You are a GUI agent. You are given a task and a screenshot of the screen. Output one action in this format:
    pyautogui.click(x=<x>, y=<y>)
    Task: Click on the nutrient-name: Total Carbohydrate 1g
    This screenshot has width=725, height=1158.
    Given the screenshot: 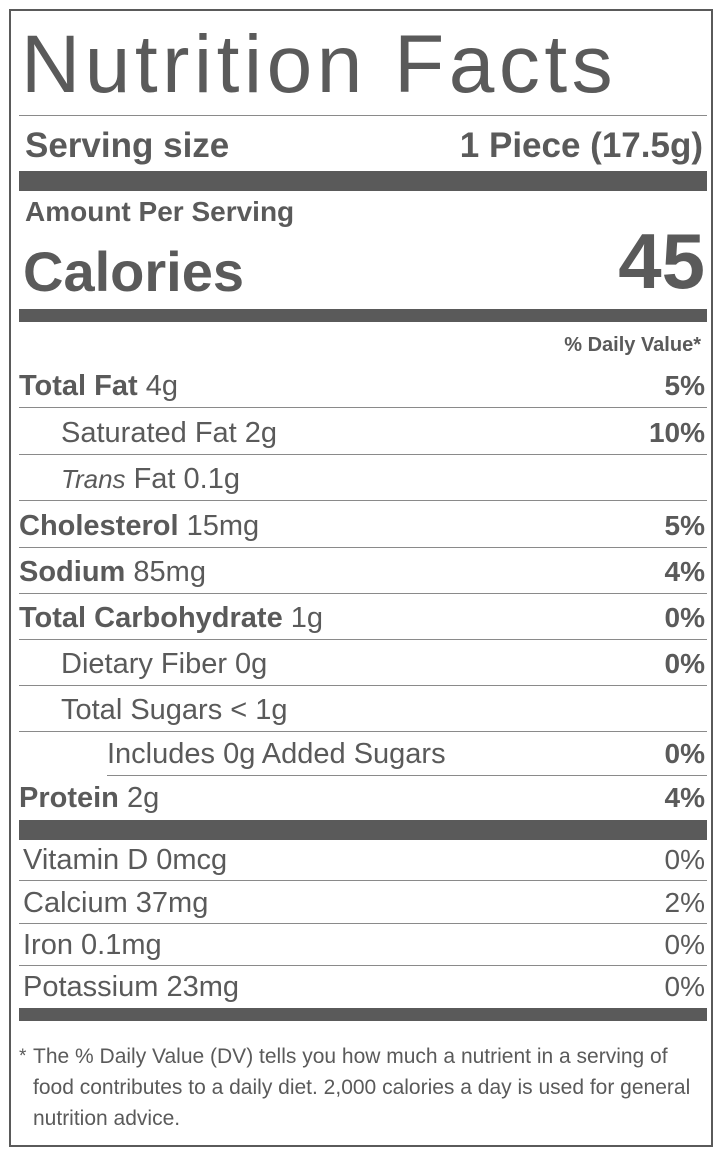 What is the action you would take?
    pyautogui.click(x=171, y=618)
    